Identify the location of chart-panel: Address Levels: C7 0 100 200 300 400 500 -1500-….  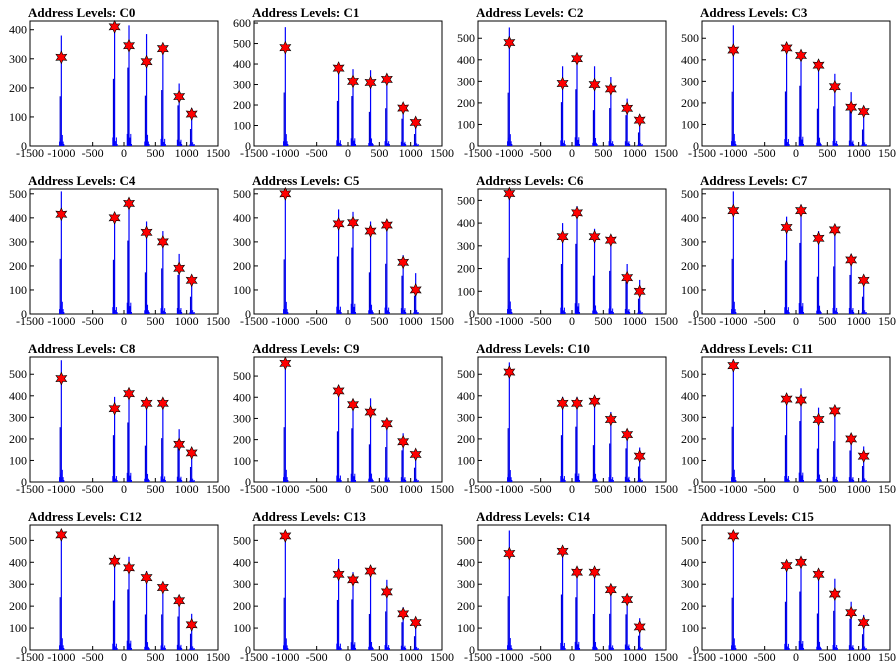
(784, 252).